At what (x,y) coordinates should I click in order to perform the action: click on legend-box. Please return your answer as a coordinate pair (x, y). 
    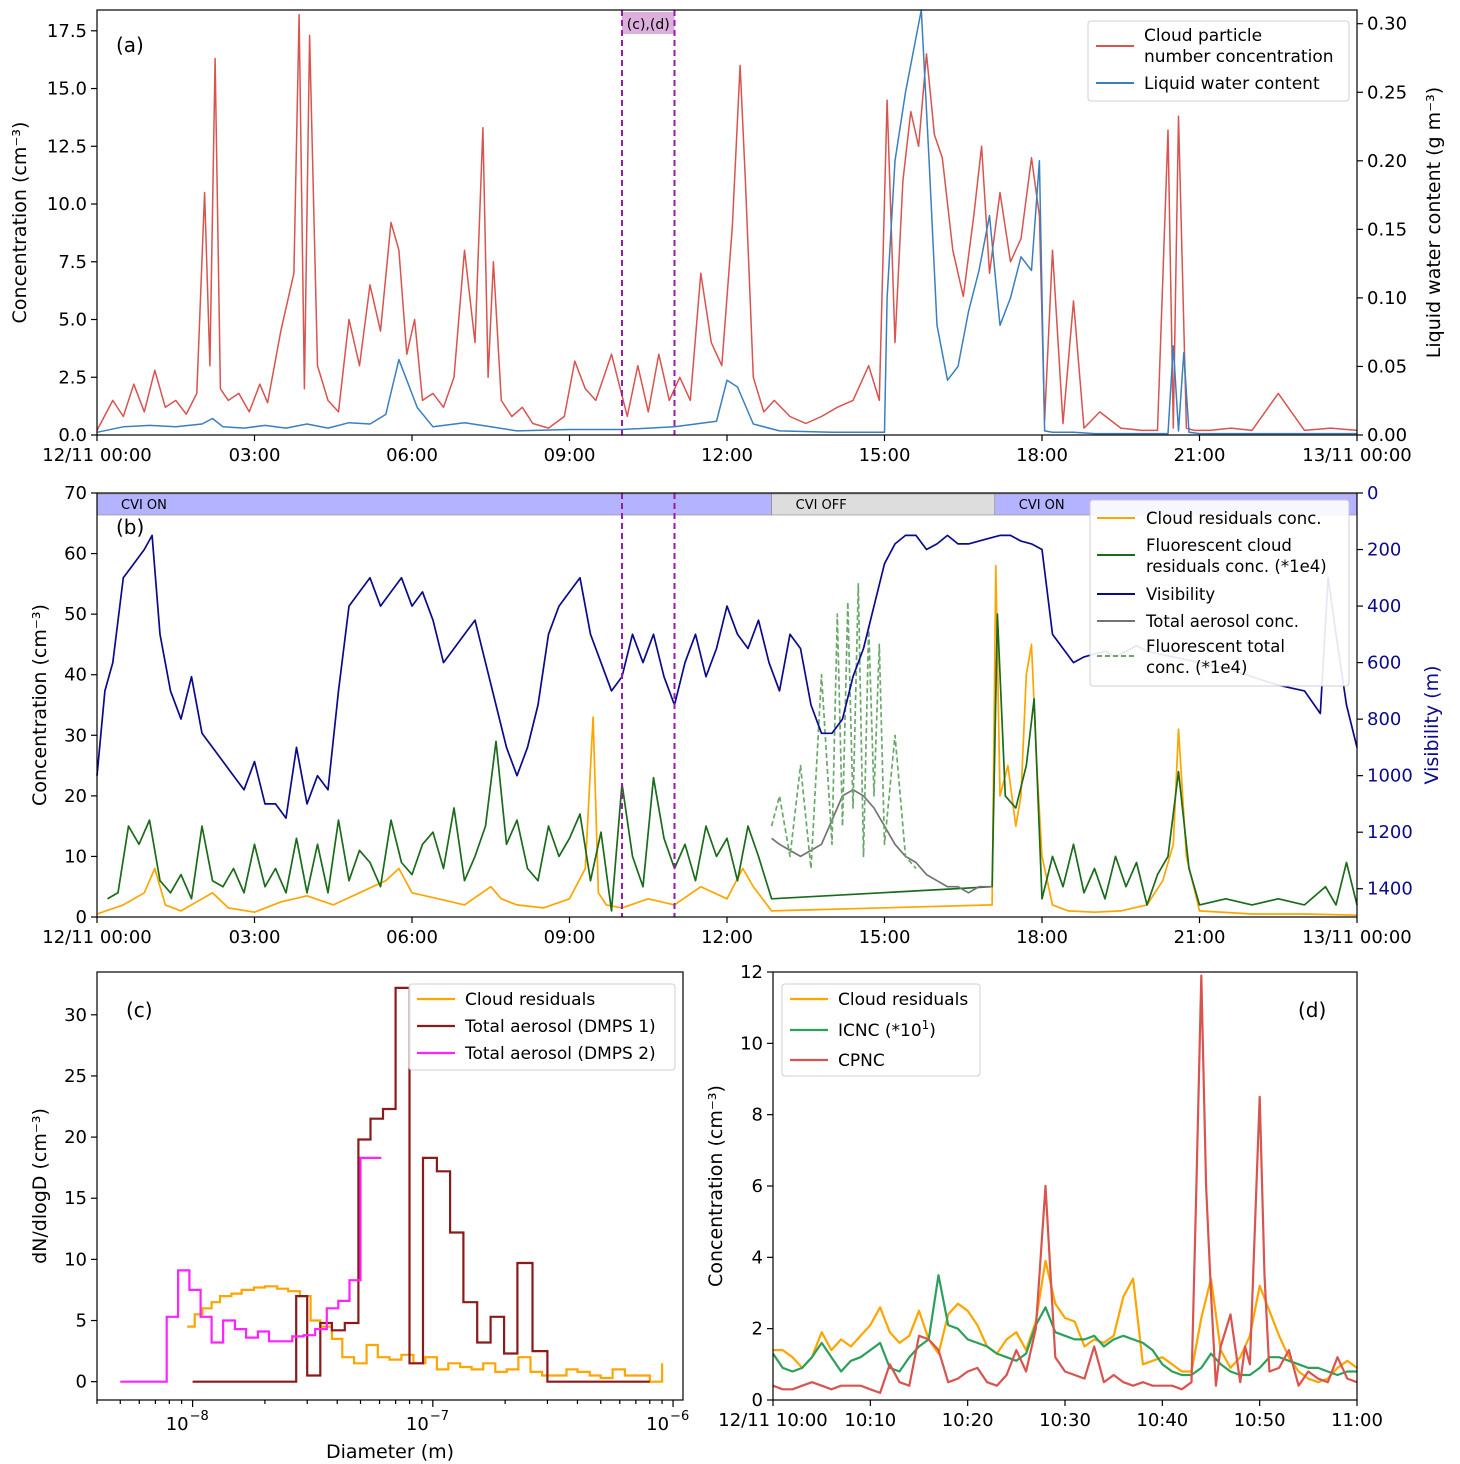
    Looking at the image, I should click on (881, 1030).